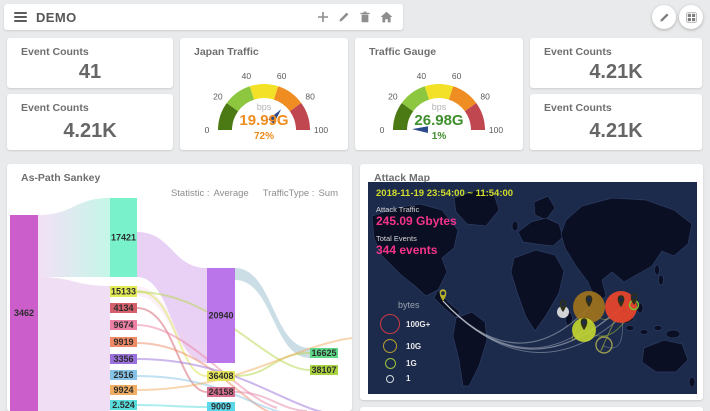 This screenshot has width=710, height=411. What do you see at coordinates (220, 392) in the screenshot?
I see `sankey-node-label: 24158` at bounding box center [220, 392].